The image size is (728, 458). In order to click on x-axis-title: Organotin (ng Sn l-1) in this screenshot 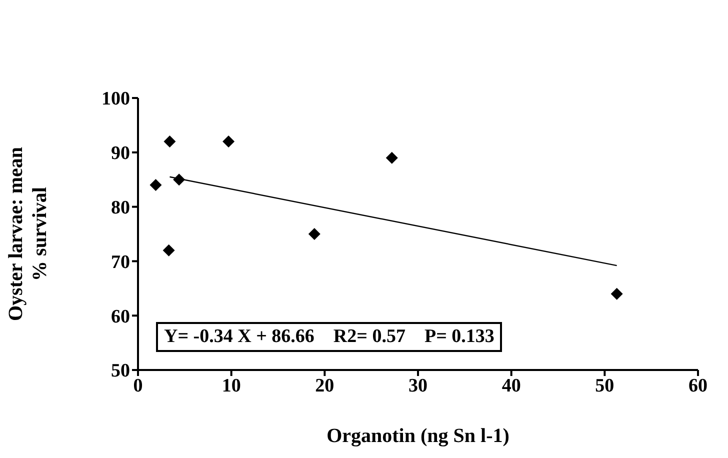, I will do `click(418, 436)`.